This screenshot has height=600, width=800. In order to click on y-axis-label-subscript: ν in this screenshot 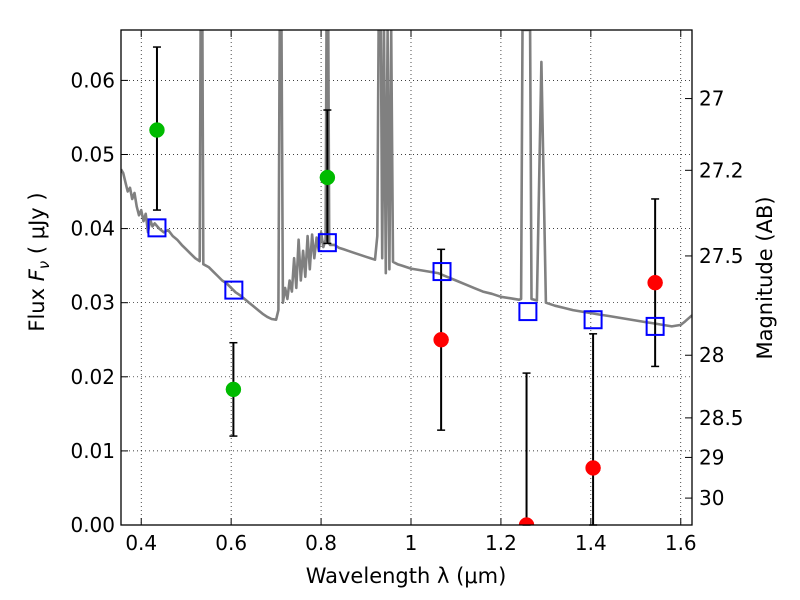, I will do `click(44, 265)`.